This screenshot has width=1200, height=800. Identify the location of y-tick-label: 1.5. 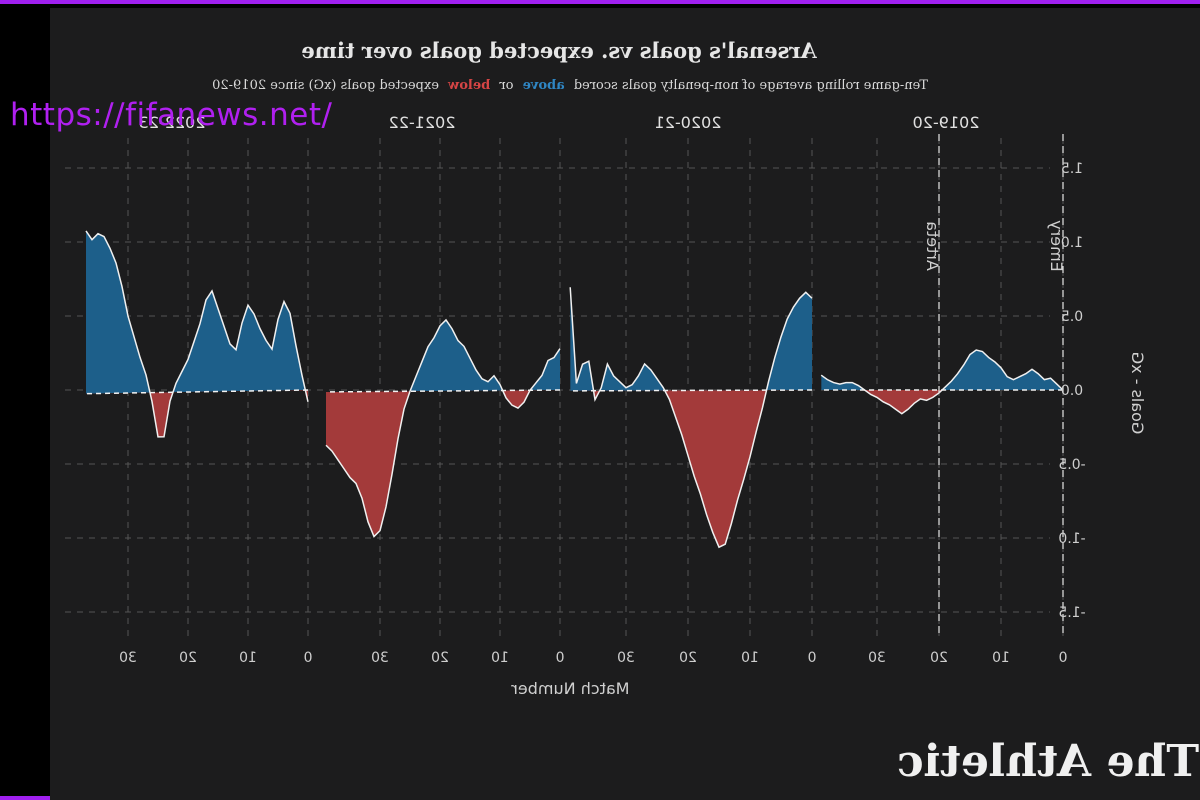
(1072, 169).